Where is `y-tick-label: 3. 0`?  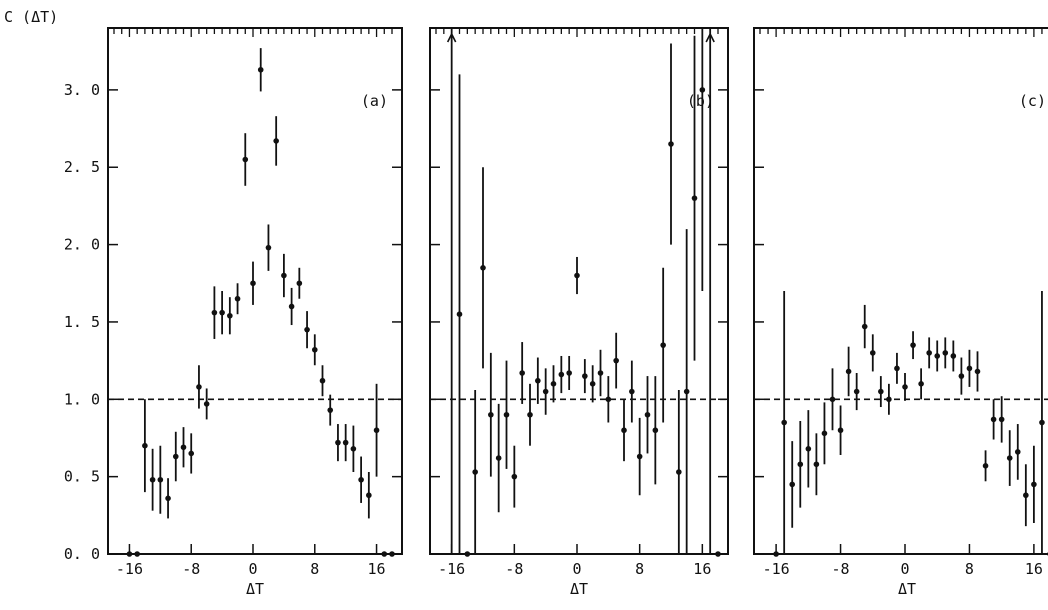 y-tick-label: 3. 0 is located at coordinates (82, 90).